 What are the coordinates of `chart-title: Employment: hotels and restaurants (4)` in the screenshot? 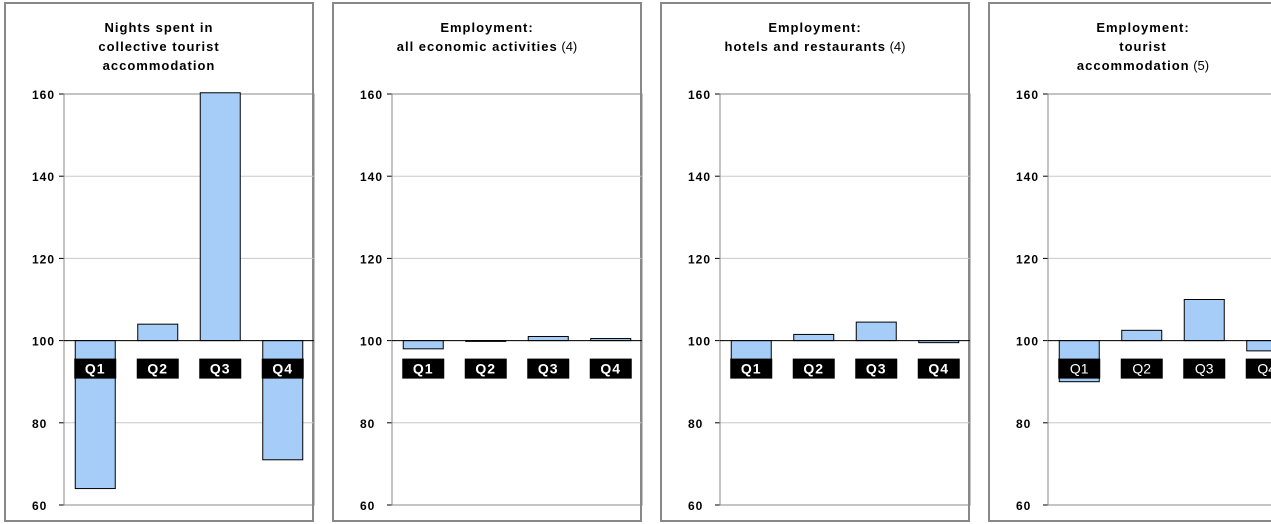 It's located at (815, 37).